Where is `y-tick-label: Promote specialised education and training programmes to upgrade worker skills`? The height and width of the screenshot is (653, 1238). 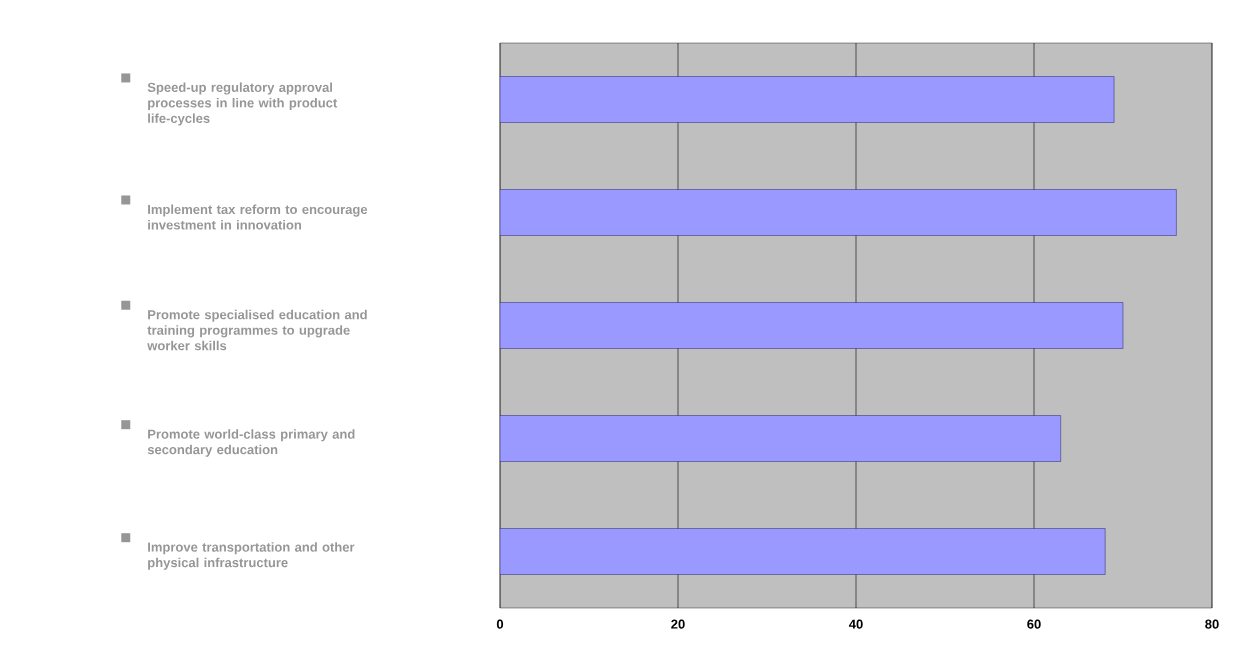
y-tick-label: Promote specialised education and training programmes to upgrade worker skills is located at coordinates (257, 330).